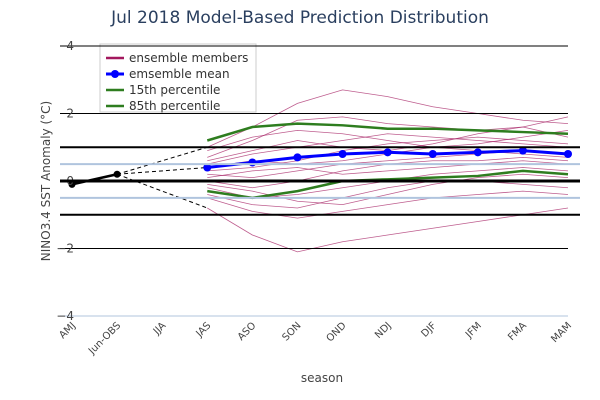  Describe the element at coordinates (70, 114) in the screenshot. I see `y-tick-label: 2` at that location.